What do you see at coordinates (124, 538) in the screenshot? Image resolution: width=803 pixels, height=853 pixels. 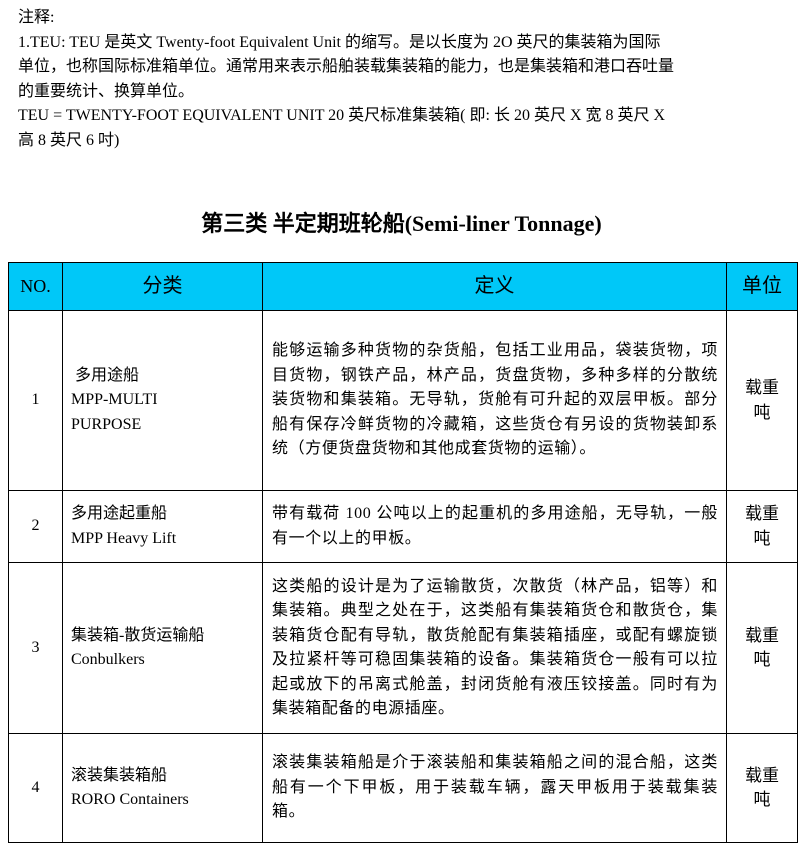 I see `category-en: MPP Heavy Lift` at bounding box center [124, 538].